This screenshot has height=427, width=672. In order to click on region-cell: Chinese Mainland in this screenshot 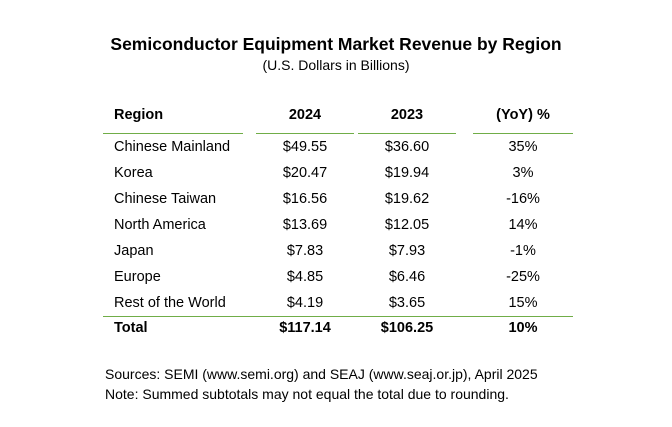, I will do `click(172, 147)`.